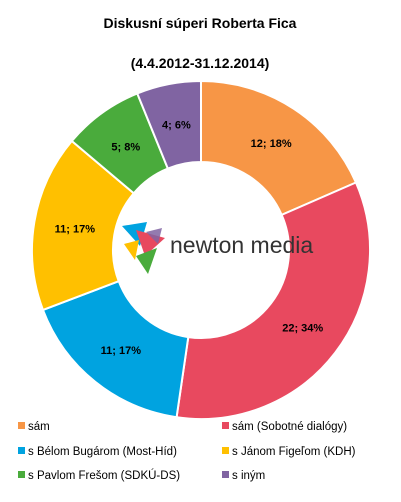 The height and width of the screenshot is (502, 401). I want to click on logo-text: newton media, so click(241, 245).